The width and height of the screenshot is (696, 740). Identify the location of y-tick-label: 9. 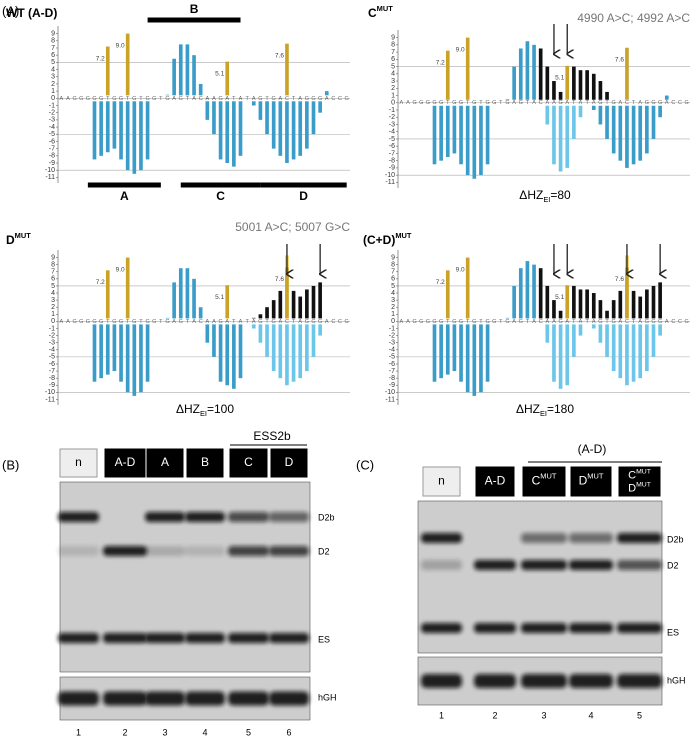
(53, 33).